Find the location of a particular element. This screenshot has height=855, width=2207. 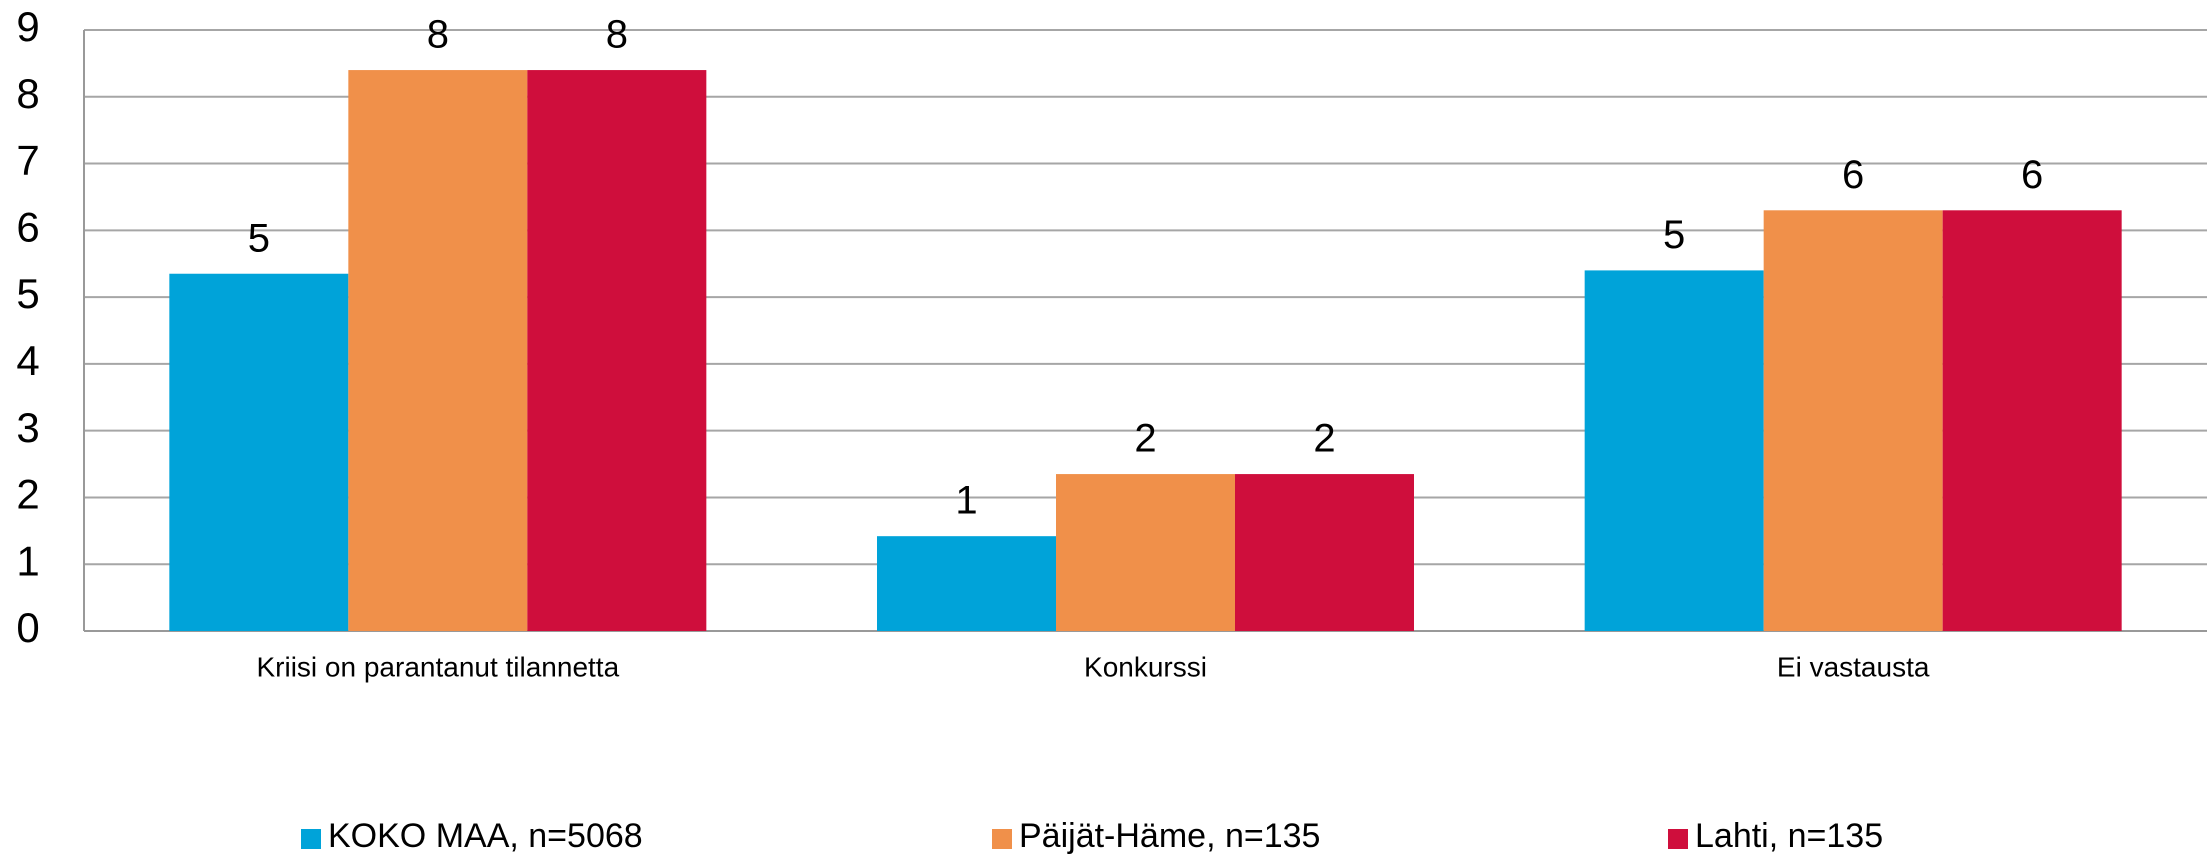

y-tick-label: 9 is located at coordinates (27, 26).